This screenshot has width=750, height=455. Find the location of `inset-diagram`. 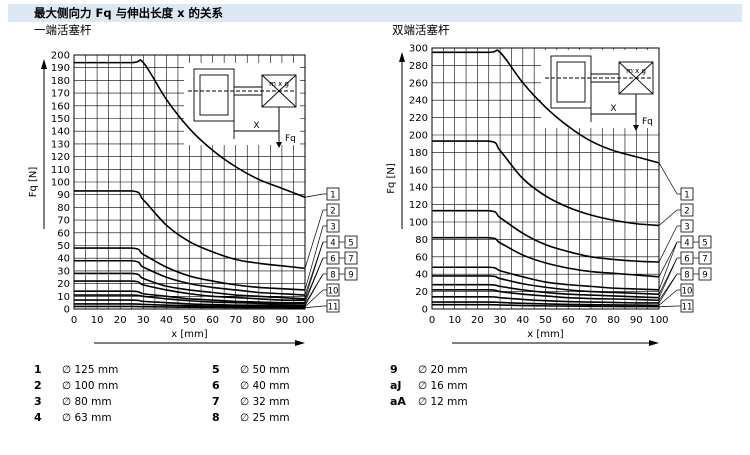

inset-diagram is located at coordinates (242, 107).